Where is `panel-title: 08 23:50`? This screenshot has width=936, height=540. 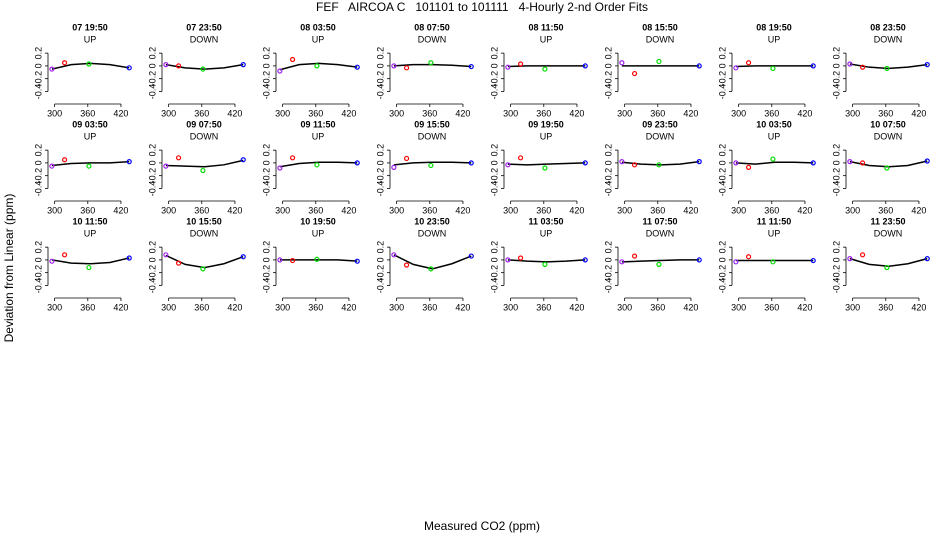
panel-title: 08 23:50 is located at coordinates (888, 27).